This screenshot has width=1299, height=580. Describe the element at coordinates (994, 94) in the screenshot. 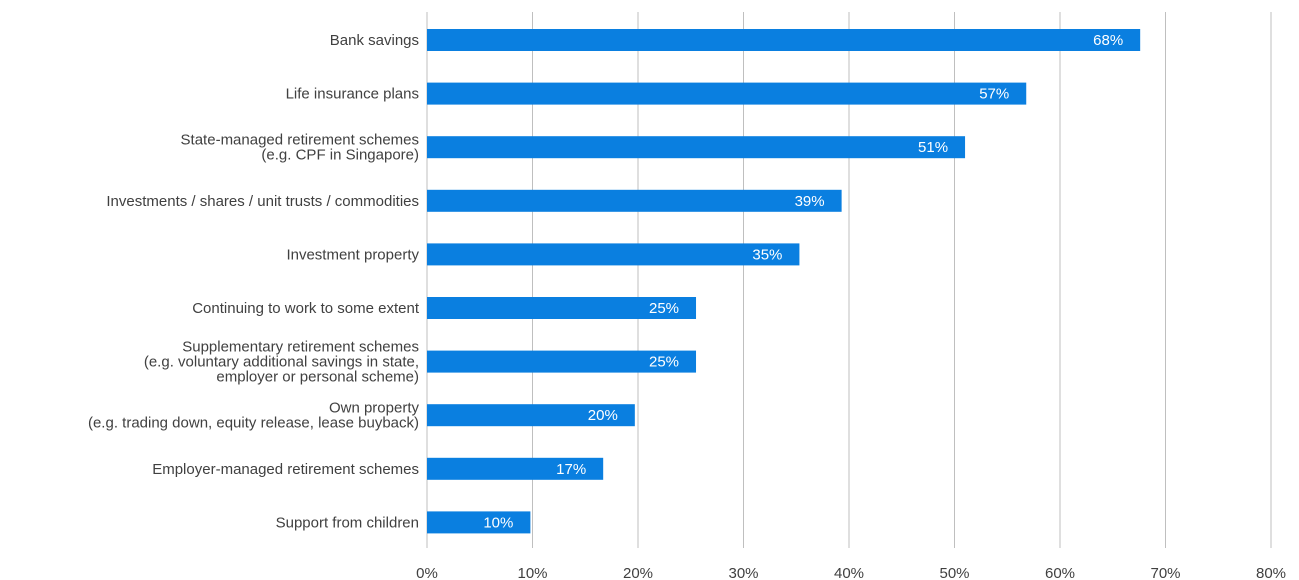

I see `bar-value-label: 57%` at that location.